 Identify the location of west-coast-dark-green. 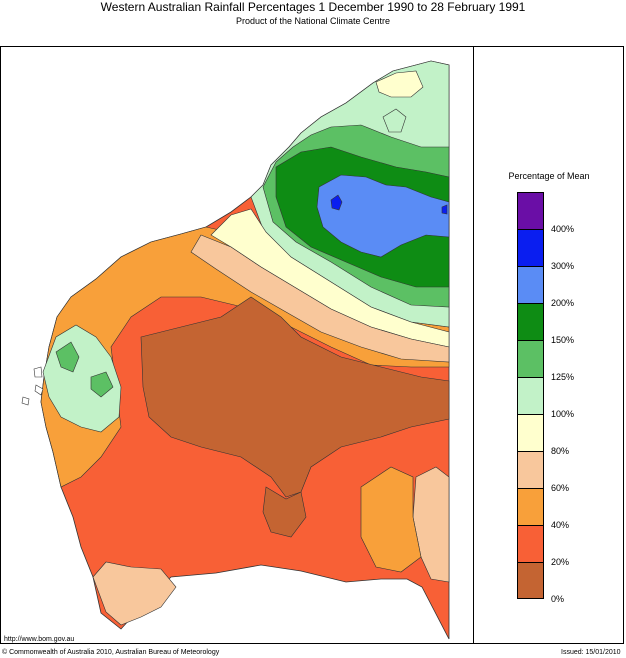
(67, 357).